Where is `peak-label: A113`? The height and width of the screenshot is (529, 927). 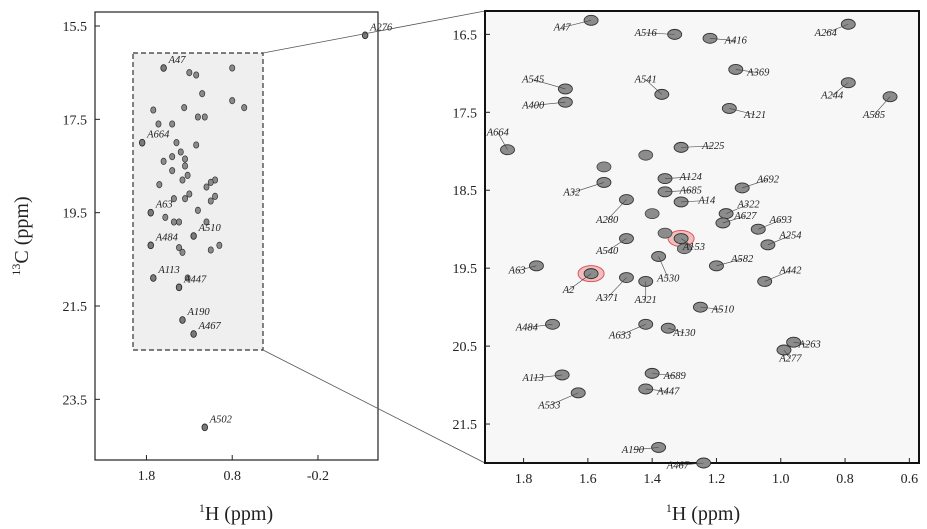
peak-label: A113 is located at coordinates (533, 378).